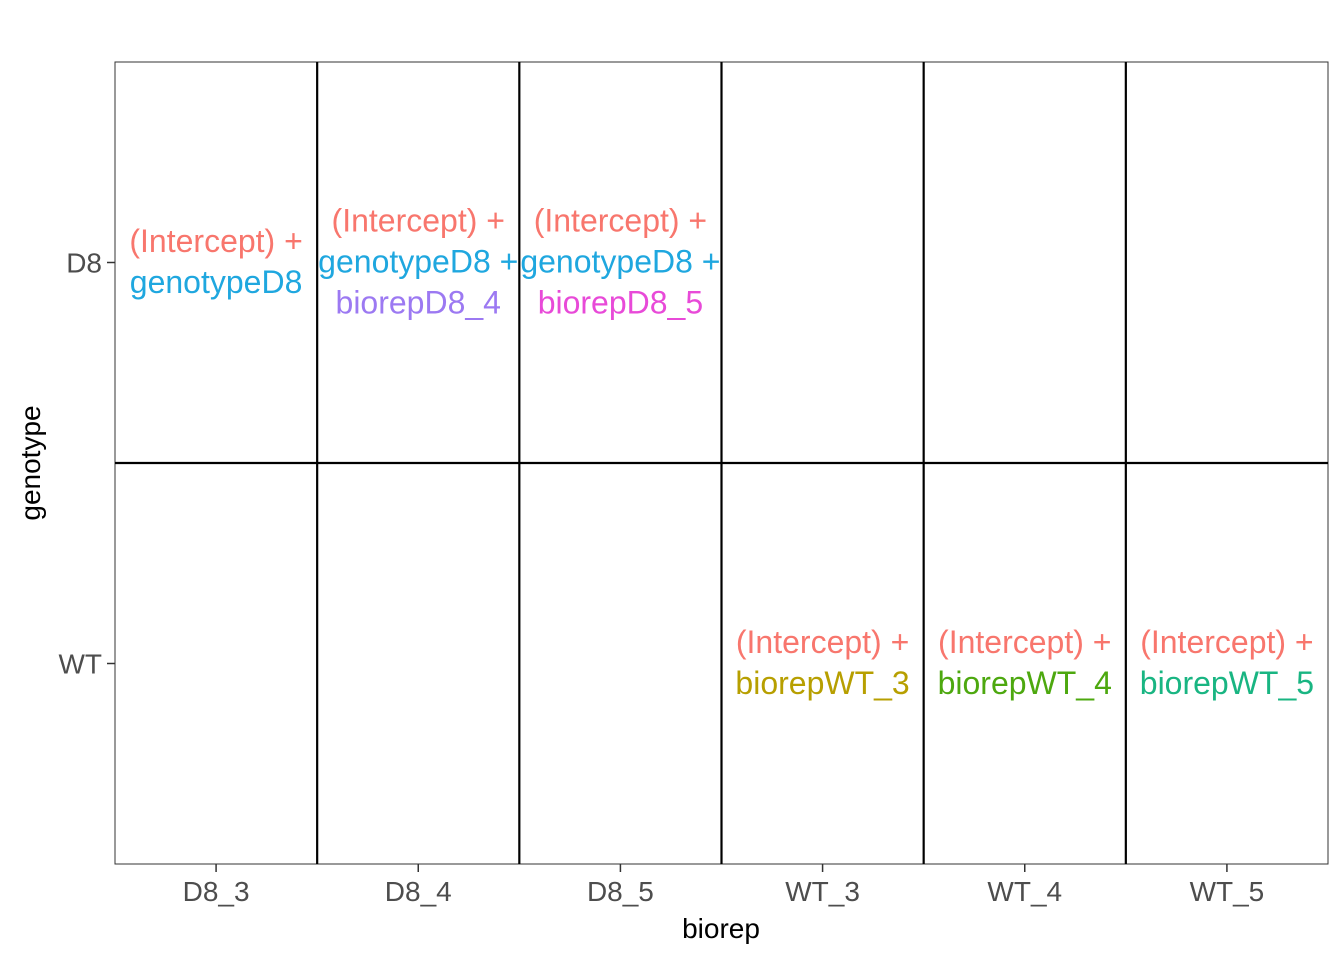 The width and height of the screenshot is (1344, 965). Describe the element at coordinates (822, 891) in the screenshot. I see `x-tick-label: WT_3` at that location.